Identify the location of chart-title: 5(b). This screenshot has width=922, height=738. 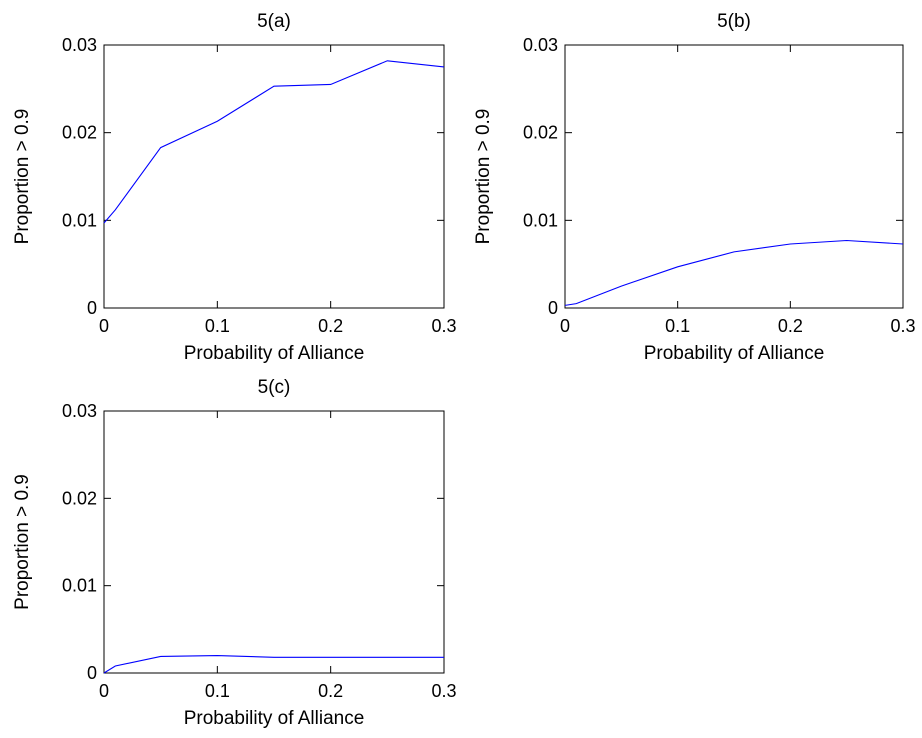
(734, 21).